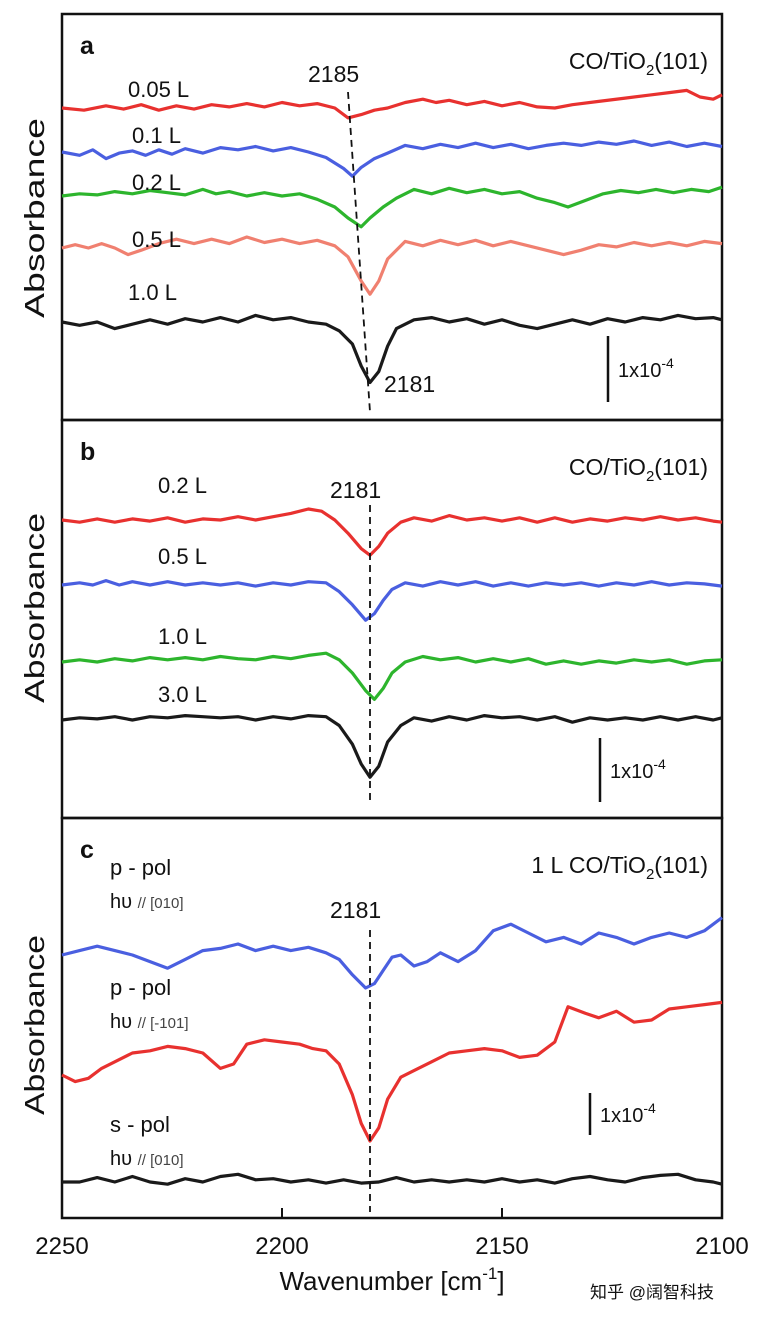 Image resolution: width=773 pixels, height=1329 pixels. I want to click on series-label: 3.0 L, so click(182, 694).